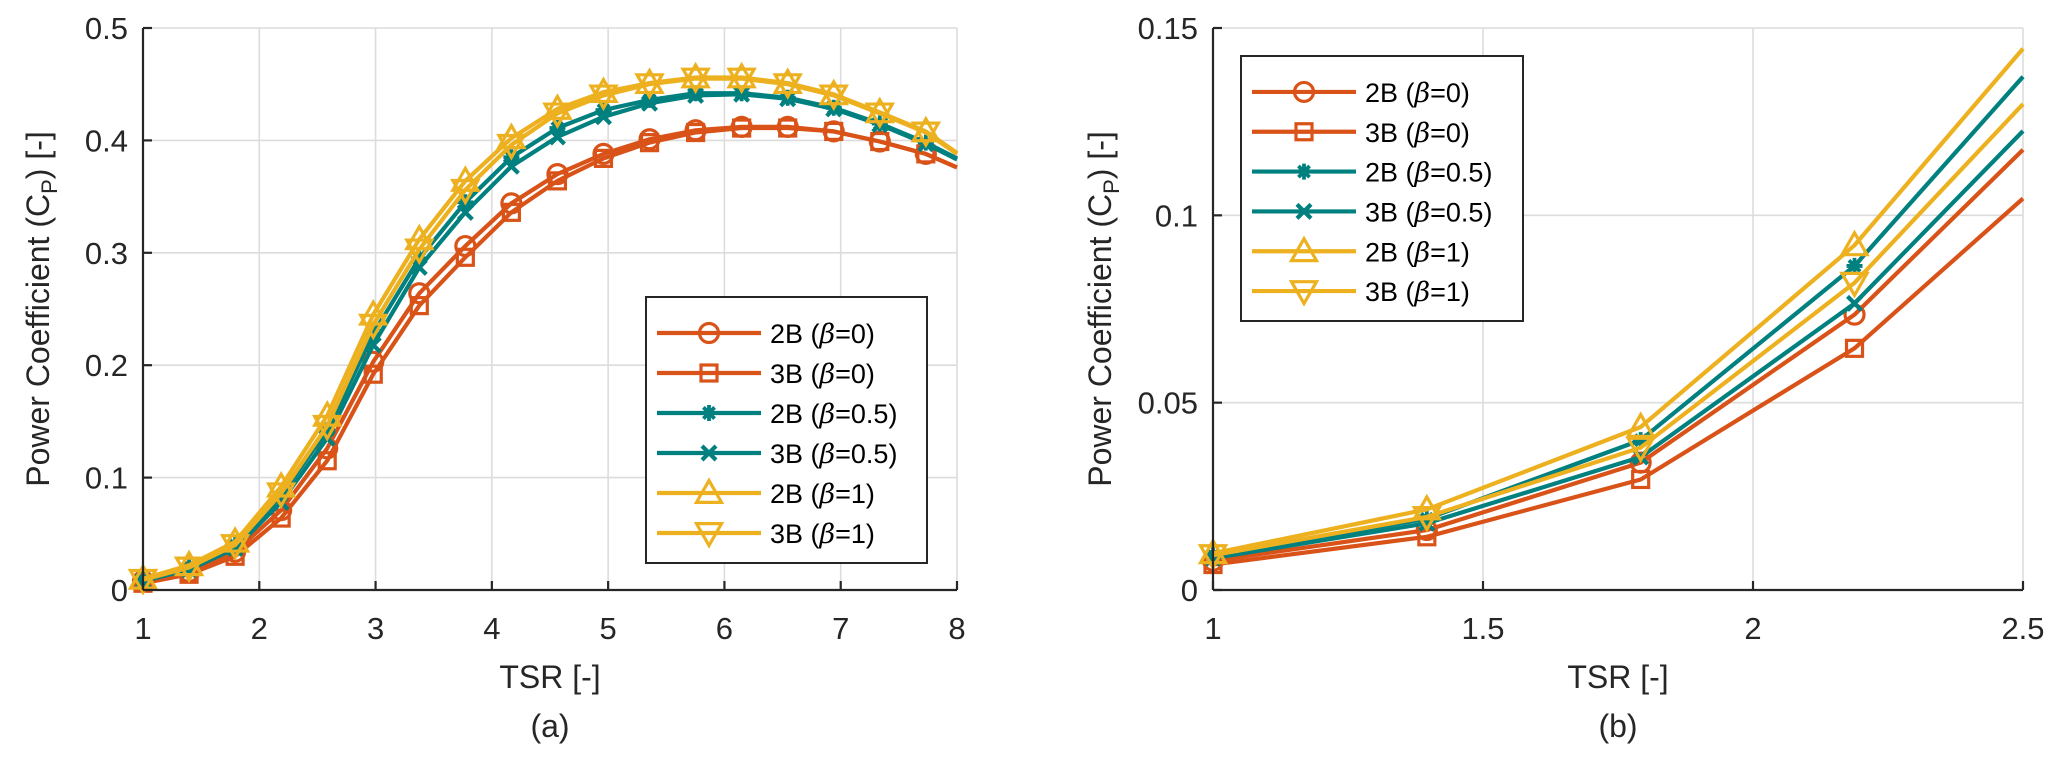 The image size is (2067, 763). Describe the element at coordinates (549, 677) in the screenshot. I see `x-axis-label: TSR [-]` at that location.